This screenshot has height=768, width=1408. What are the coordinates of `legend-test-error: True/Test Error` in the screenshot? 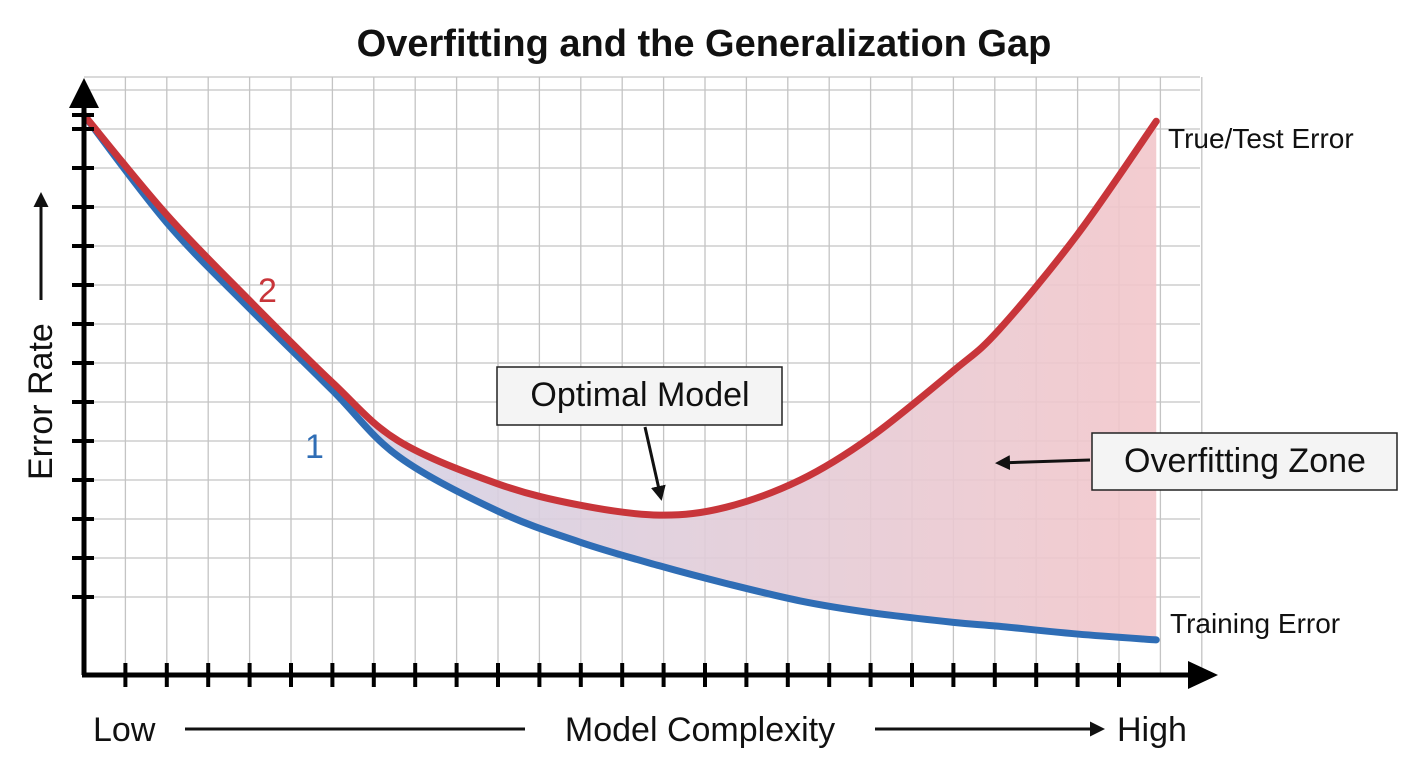 It's located at (1261, 138).